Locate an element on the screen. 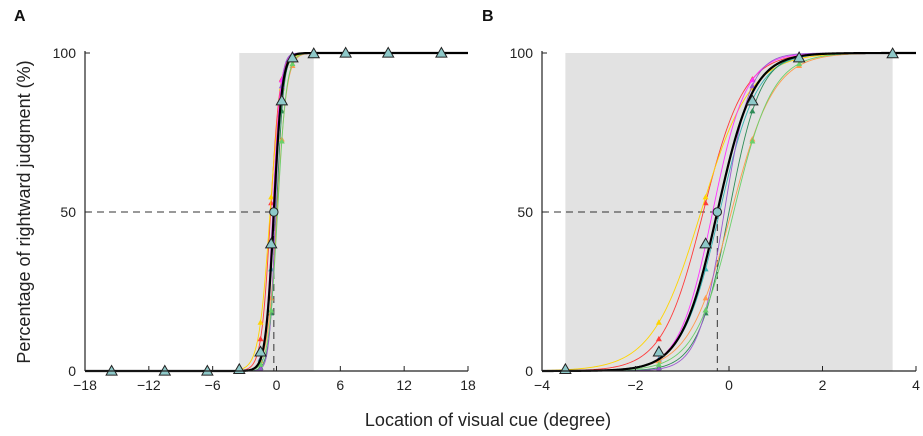 The height and width of the screenshot is (436, 923). pse-marker-b is located at coordinates (717, 212).